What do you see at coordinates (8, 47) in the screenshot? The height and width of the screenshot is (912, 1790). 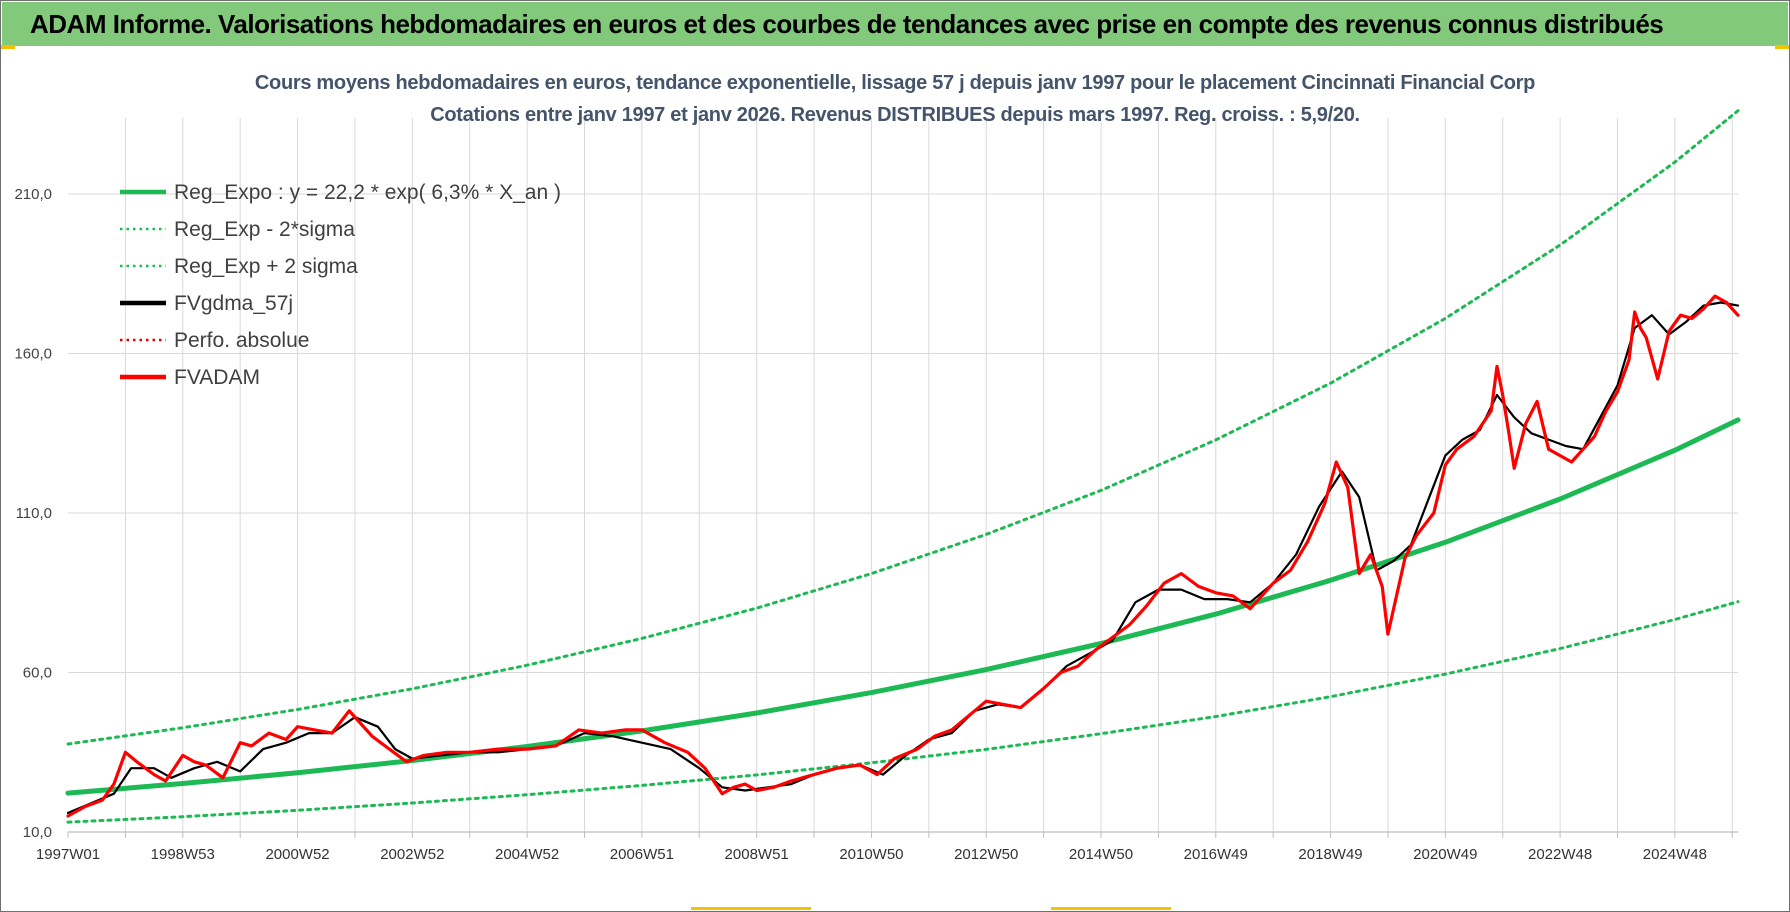 I see `corner-mark-top-left` at bounding box center [8, 47].